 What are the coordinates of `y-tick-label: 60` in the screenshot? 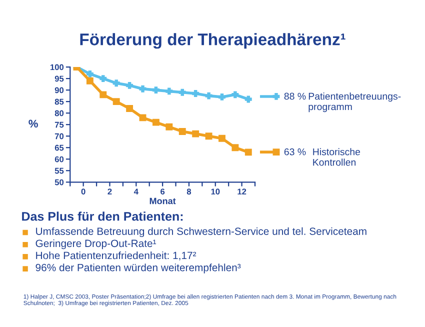 It's located at (59, 159).